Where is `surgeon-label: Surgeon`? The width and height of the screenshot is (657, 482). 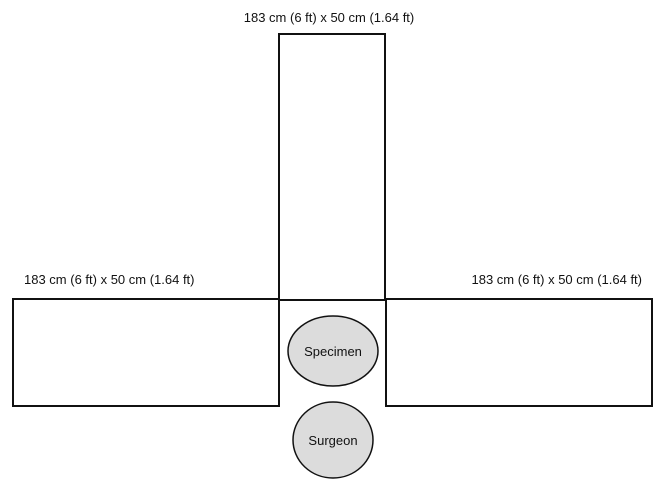 surgeon-label: Surgeon is located at coordinates (332, 440).